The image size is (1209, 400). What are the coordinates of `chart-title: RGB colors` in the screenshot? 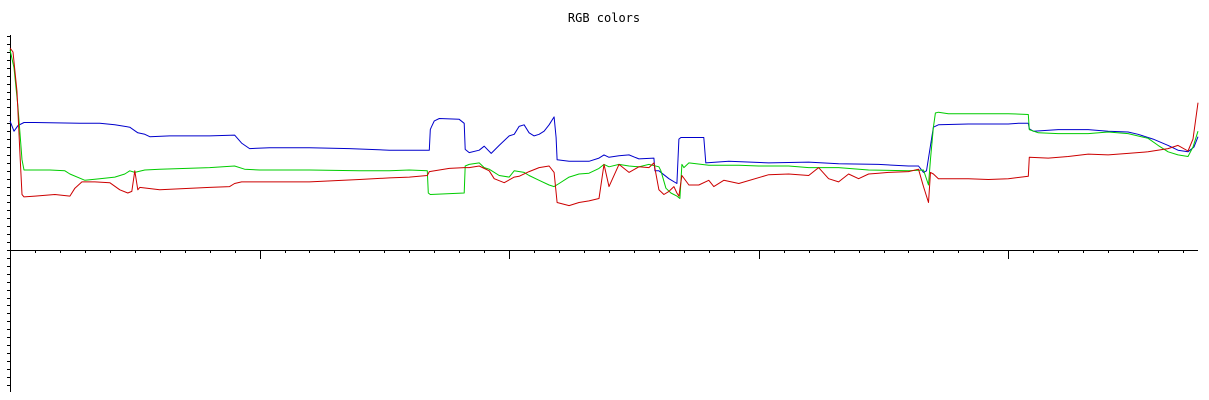 It's located at (604, 18).